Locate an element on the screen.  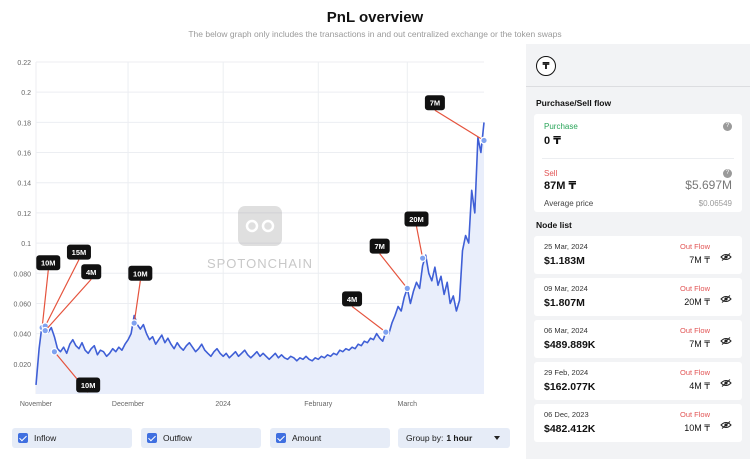
outflow-checkbox is located at coordinates (152, 438).